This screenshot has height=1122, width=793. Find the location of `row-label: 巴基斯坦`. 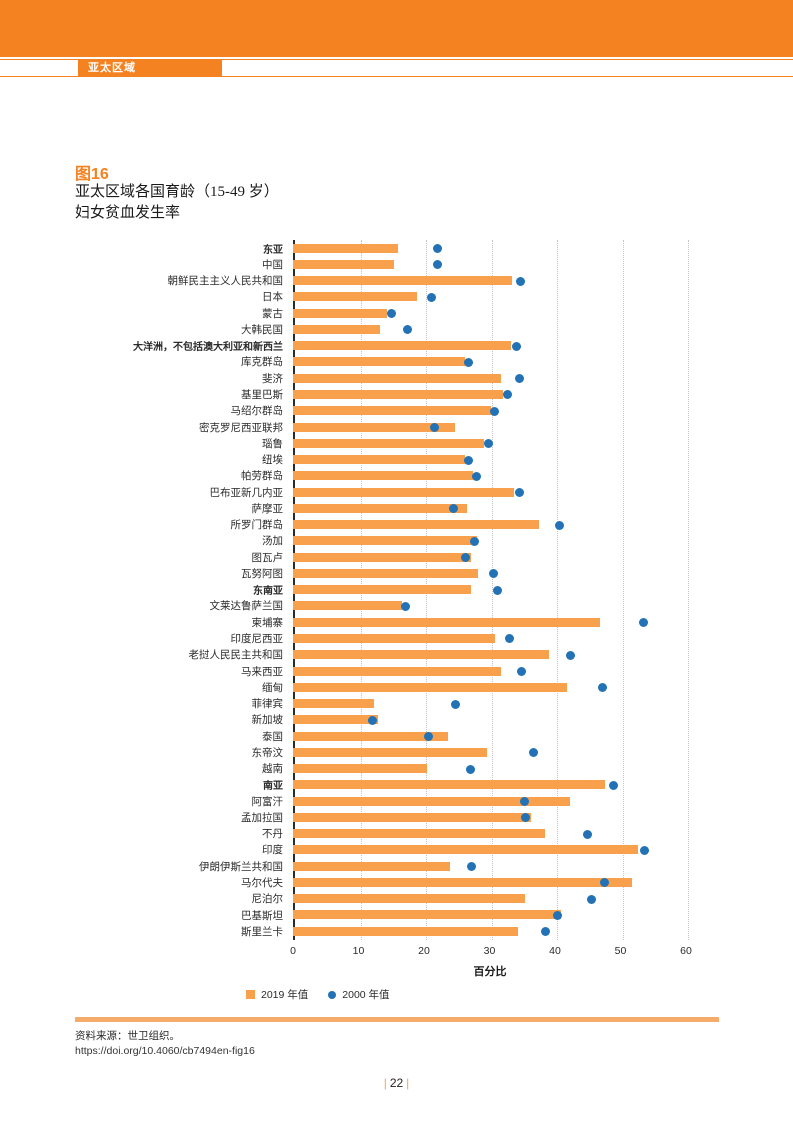

row-label: 巴基斯坦 is located at coordinates (262, 916).